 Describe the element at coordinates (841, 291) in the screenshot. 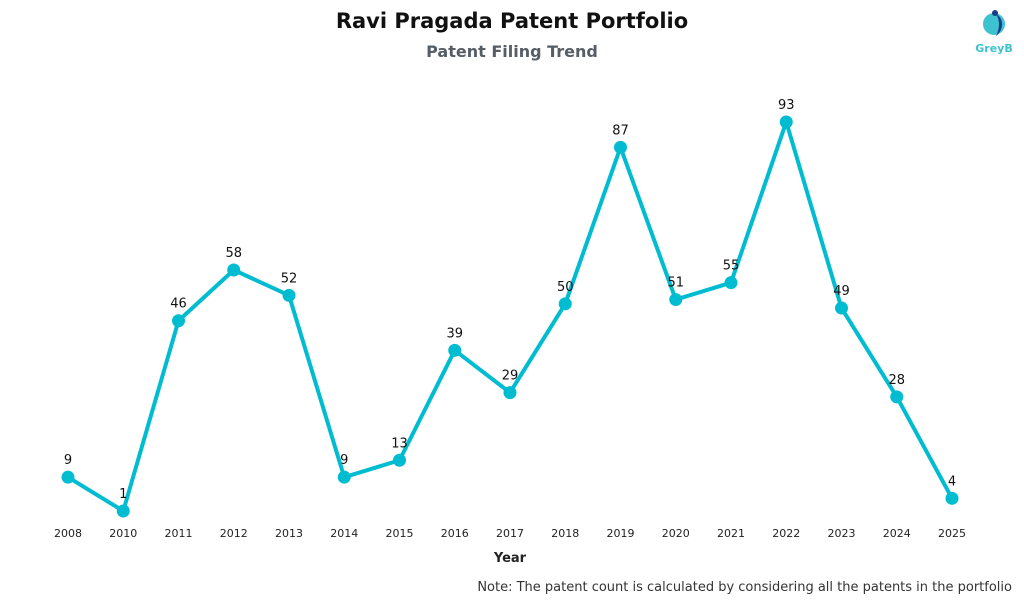

I see `data-label: 49` at that location.